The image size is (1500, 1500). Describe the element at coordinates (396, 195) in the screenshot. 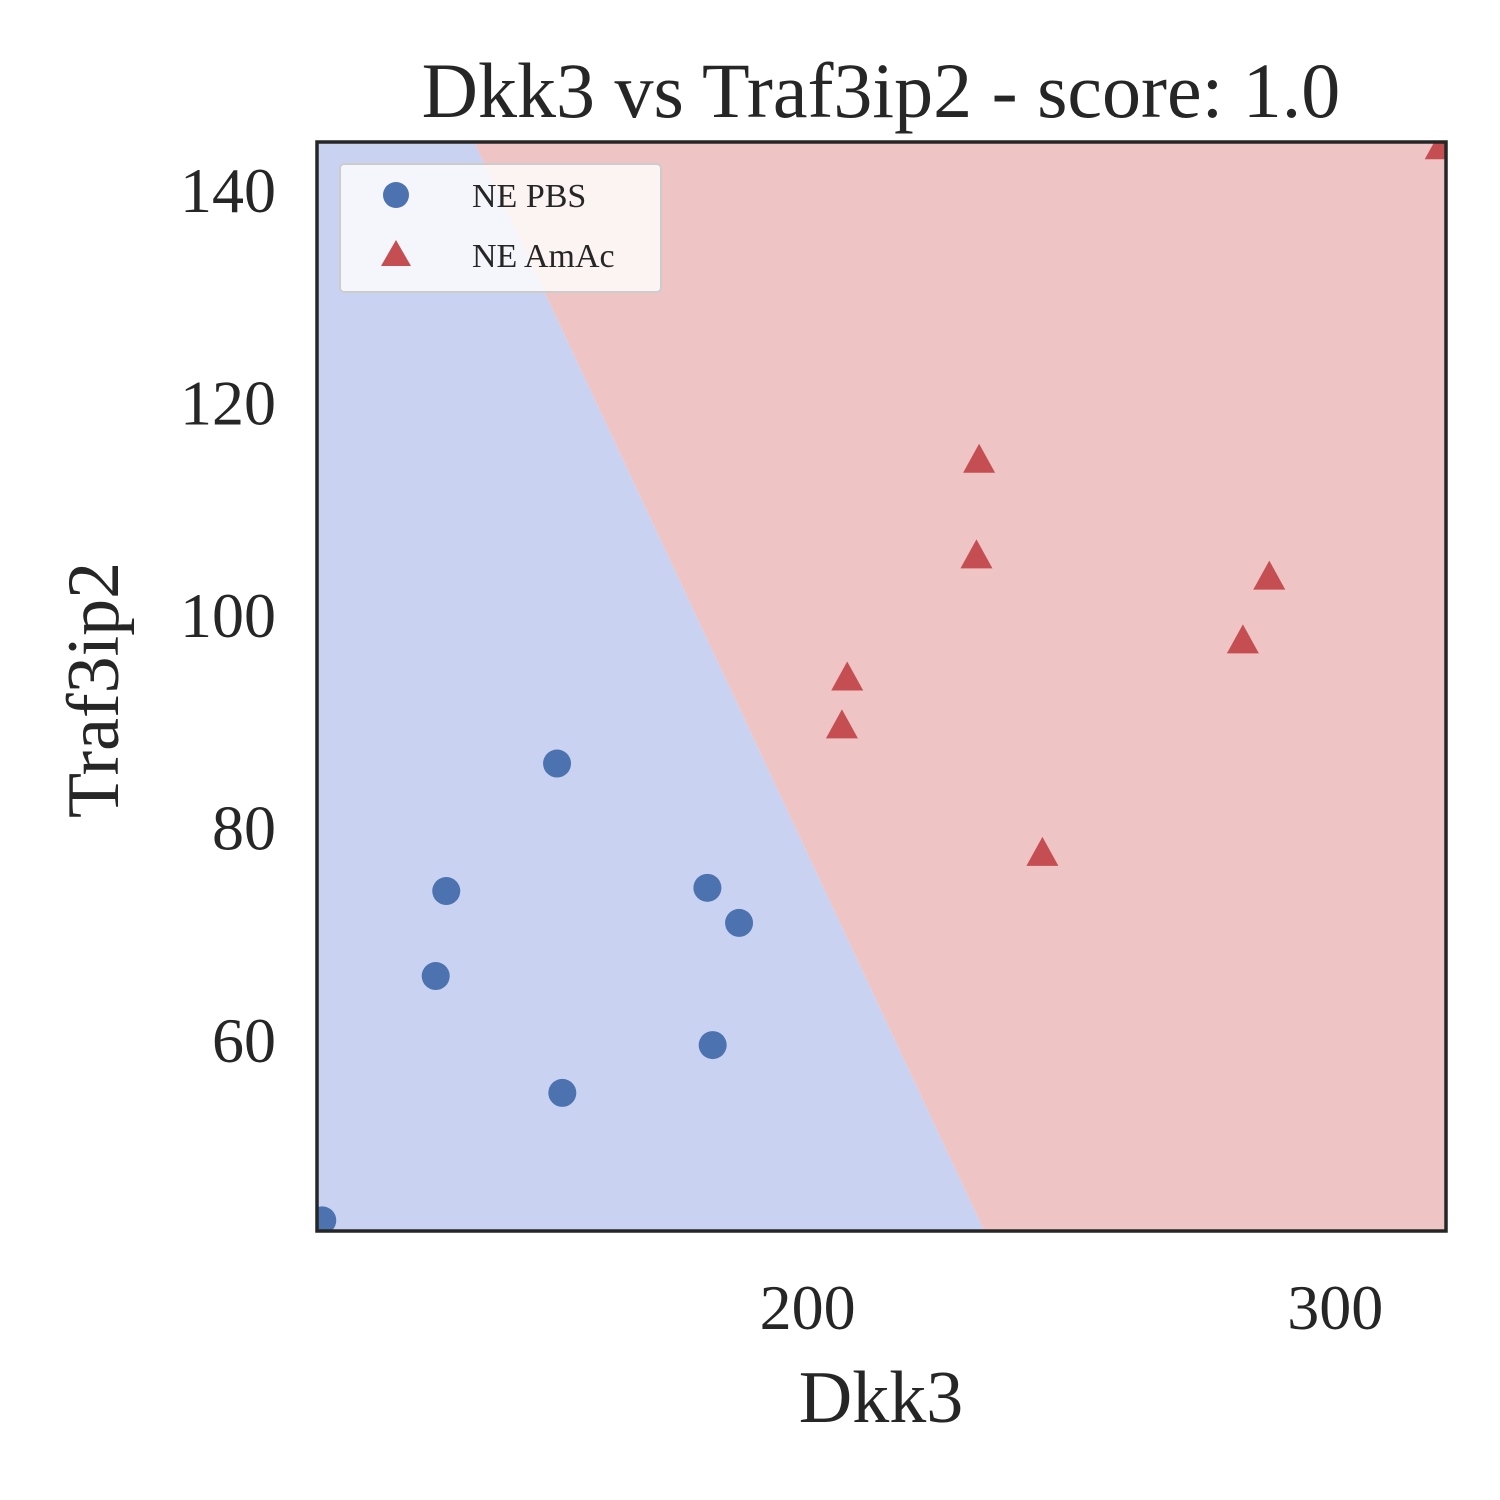

I see `legend-marker-ne-pbs` at that location.